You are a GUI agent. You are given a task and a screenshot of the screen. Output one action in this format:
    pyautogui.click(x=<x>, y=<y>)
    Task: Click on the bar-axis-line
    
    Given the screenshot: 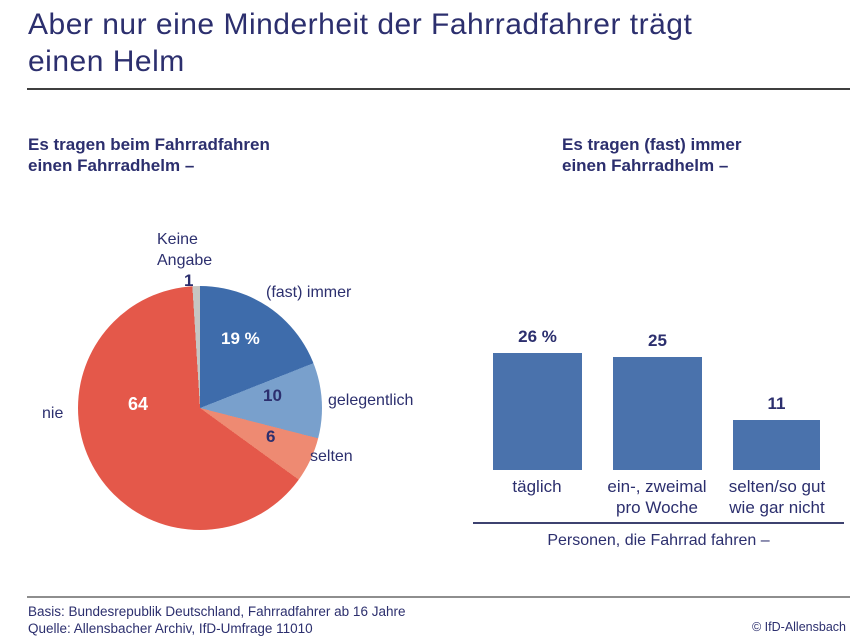 What is the action you would take?
    pyautogui.click(x=658, y=523)
    